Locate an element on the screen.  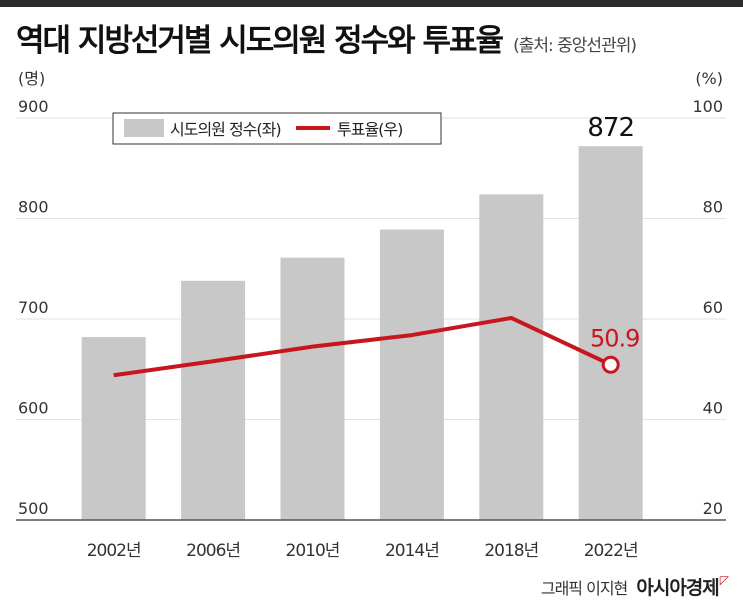
right-tick-label: 60 is located at coordinates (713, 307).